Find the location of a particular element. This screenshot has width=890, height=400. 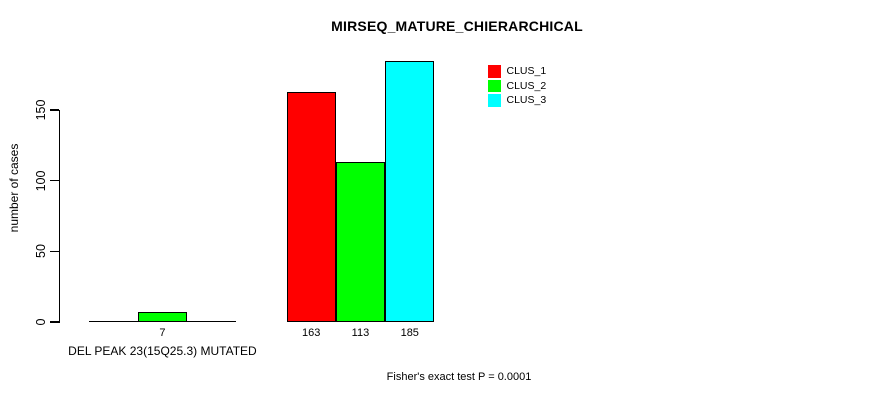

legend-label: CLUS_3 is located at coordinates (526, 100).